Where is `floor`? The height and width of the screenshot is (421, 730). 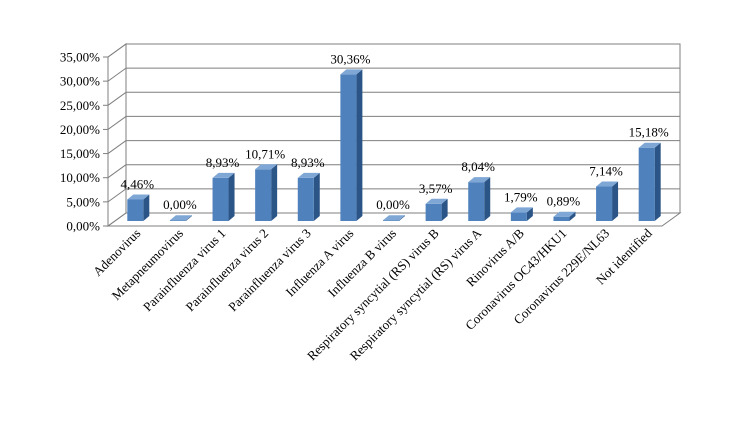
floor is located at coordinates (394, 219).